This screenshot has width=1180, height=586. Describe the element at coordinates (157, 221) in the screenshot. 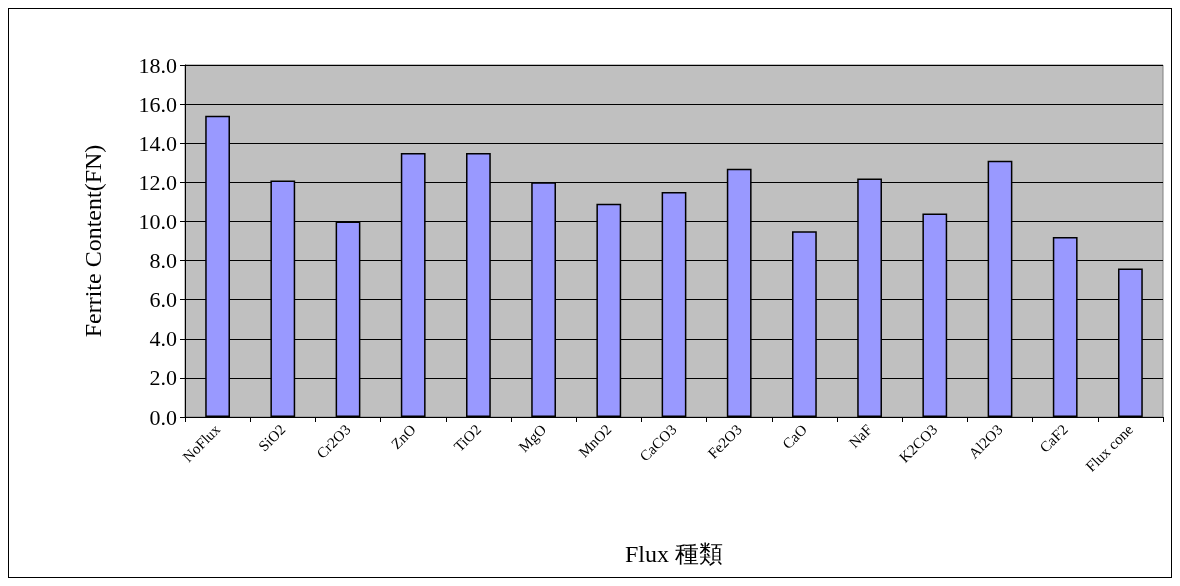

I see `y-tick-label: 10.0` at that location.